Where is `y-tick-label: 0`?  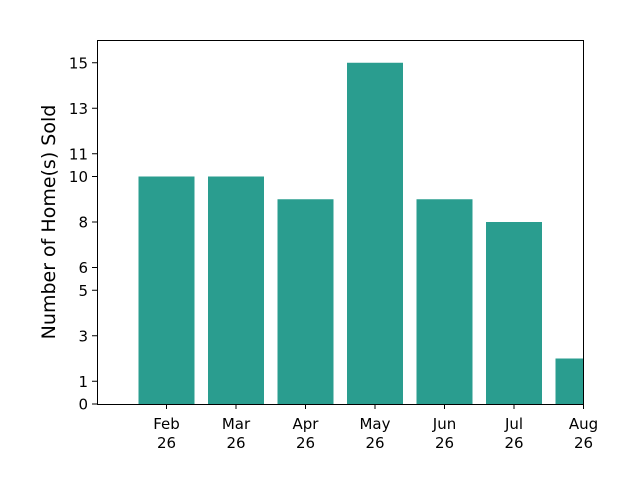 y-tick-label: 0 is located at coordinates (83, 405).